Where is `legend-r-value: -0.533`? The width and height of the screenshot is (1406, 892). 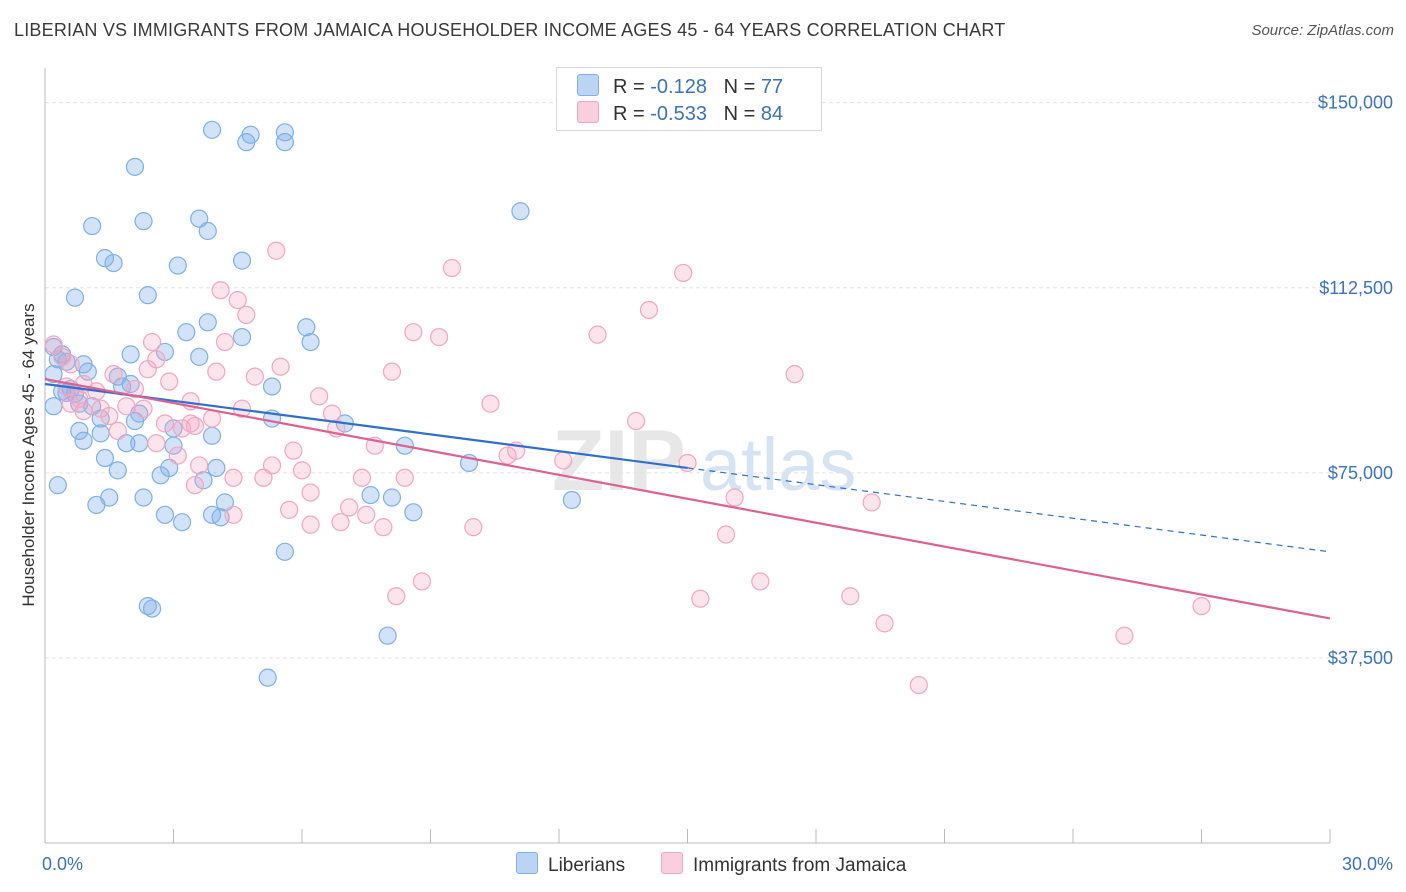
legend-r-value: -0.533 is located at coordinates (678, 114).